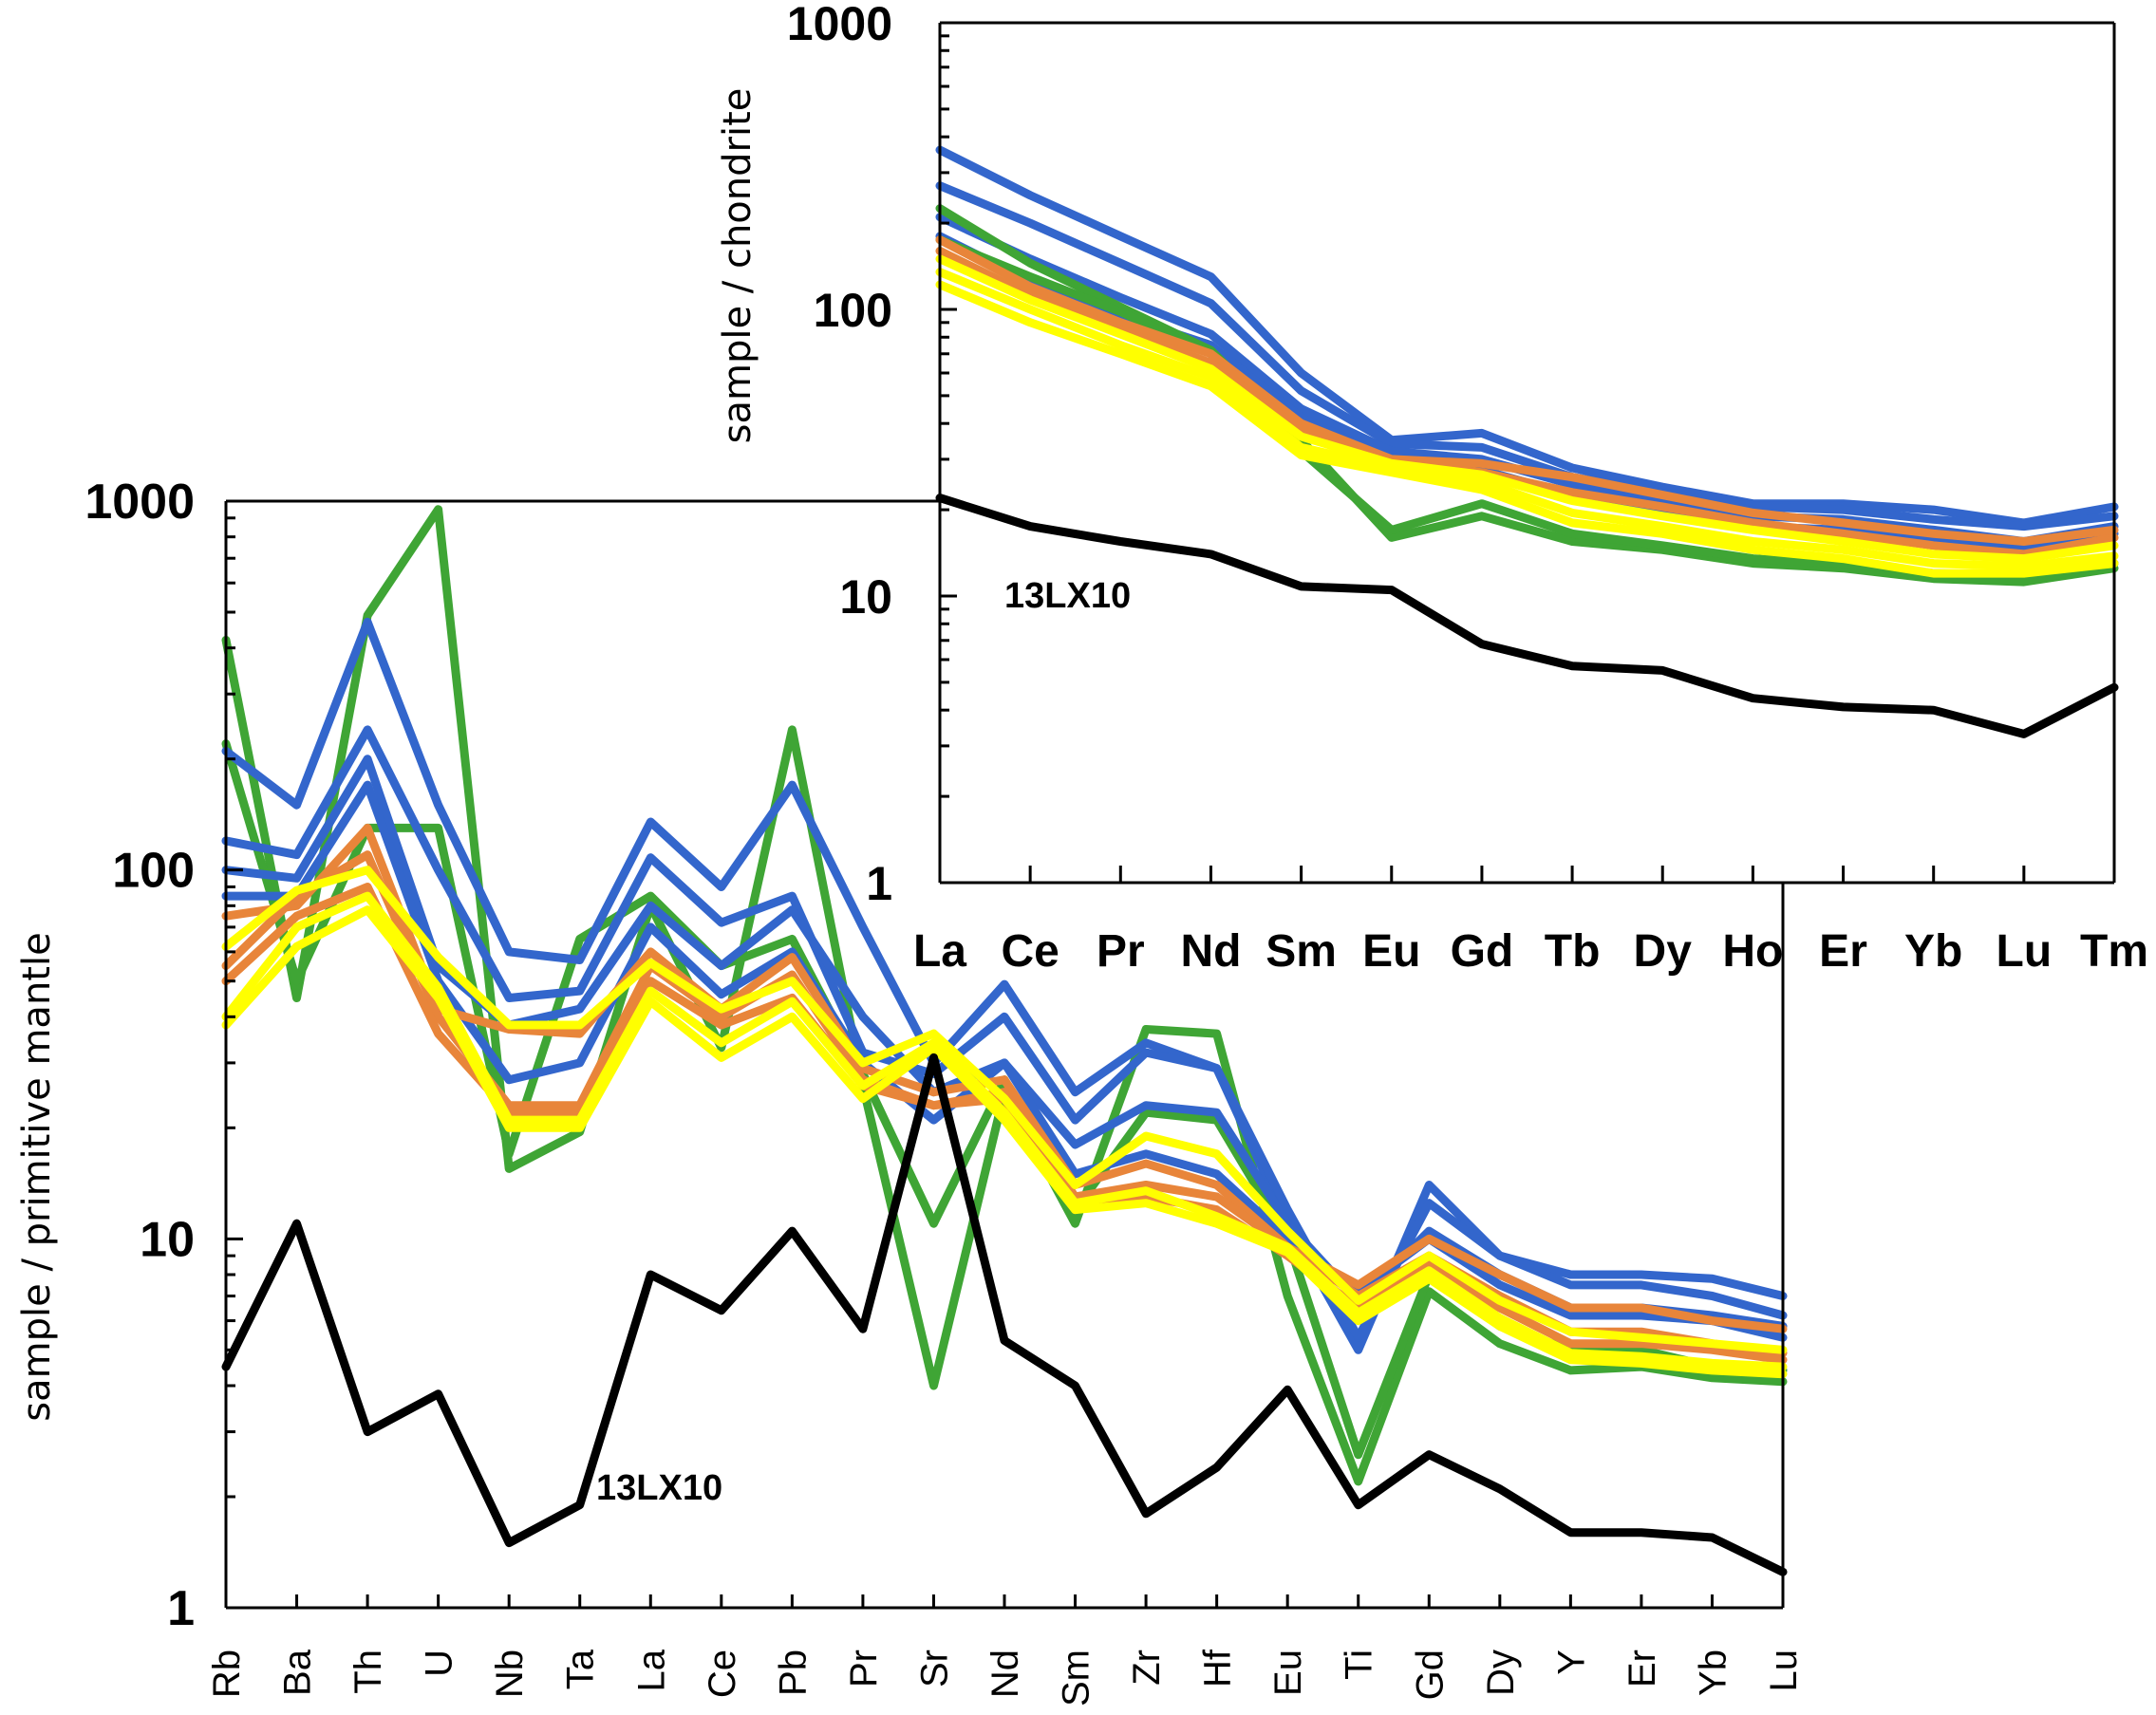  Describe the element at coordinates (1391, 951) in the screenshot. I see `chon-x-tick-label-eu: Eu` at that location.